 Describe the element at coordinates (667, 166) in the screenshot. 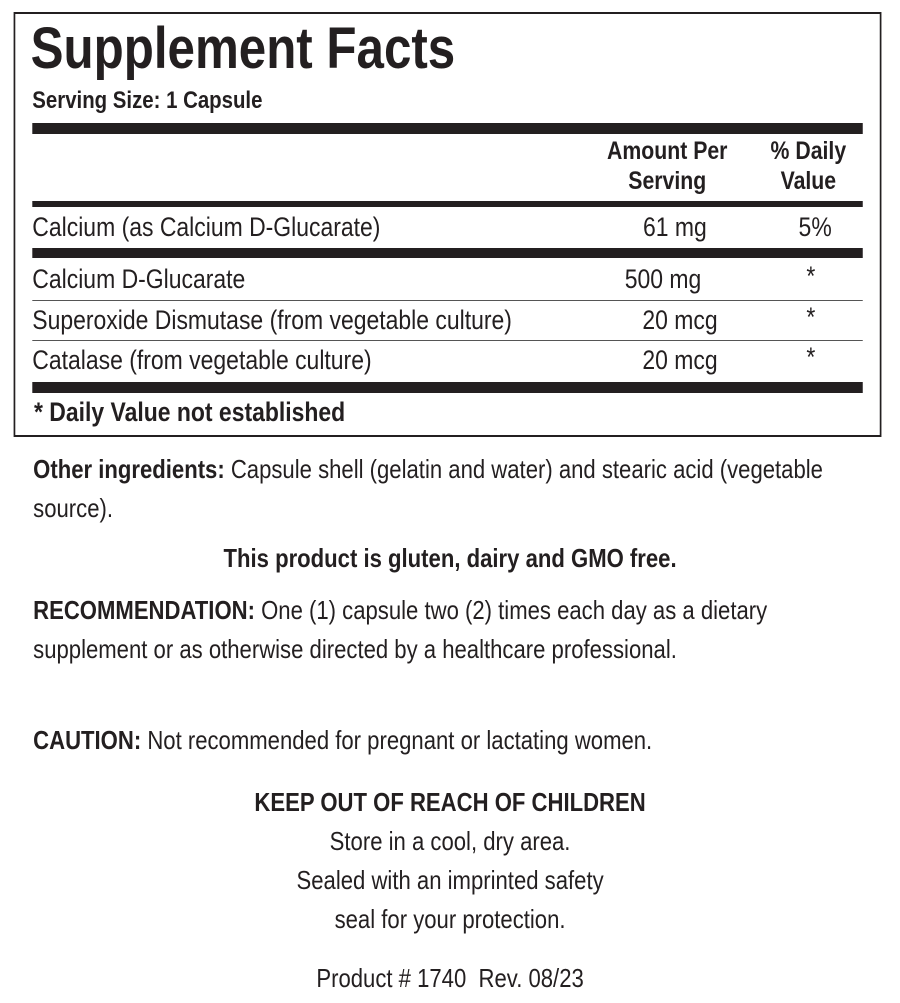

I see `header-amount: Amount Per Serving` at that location.